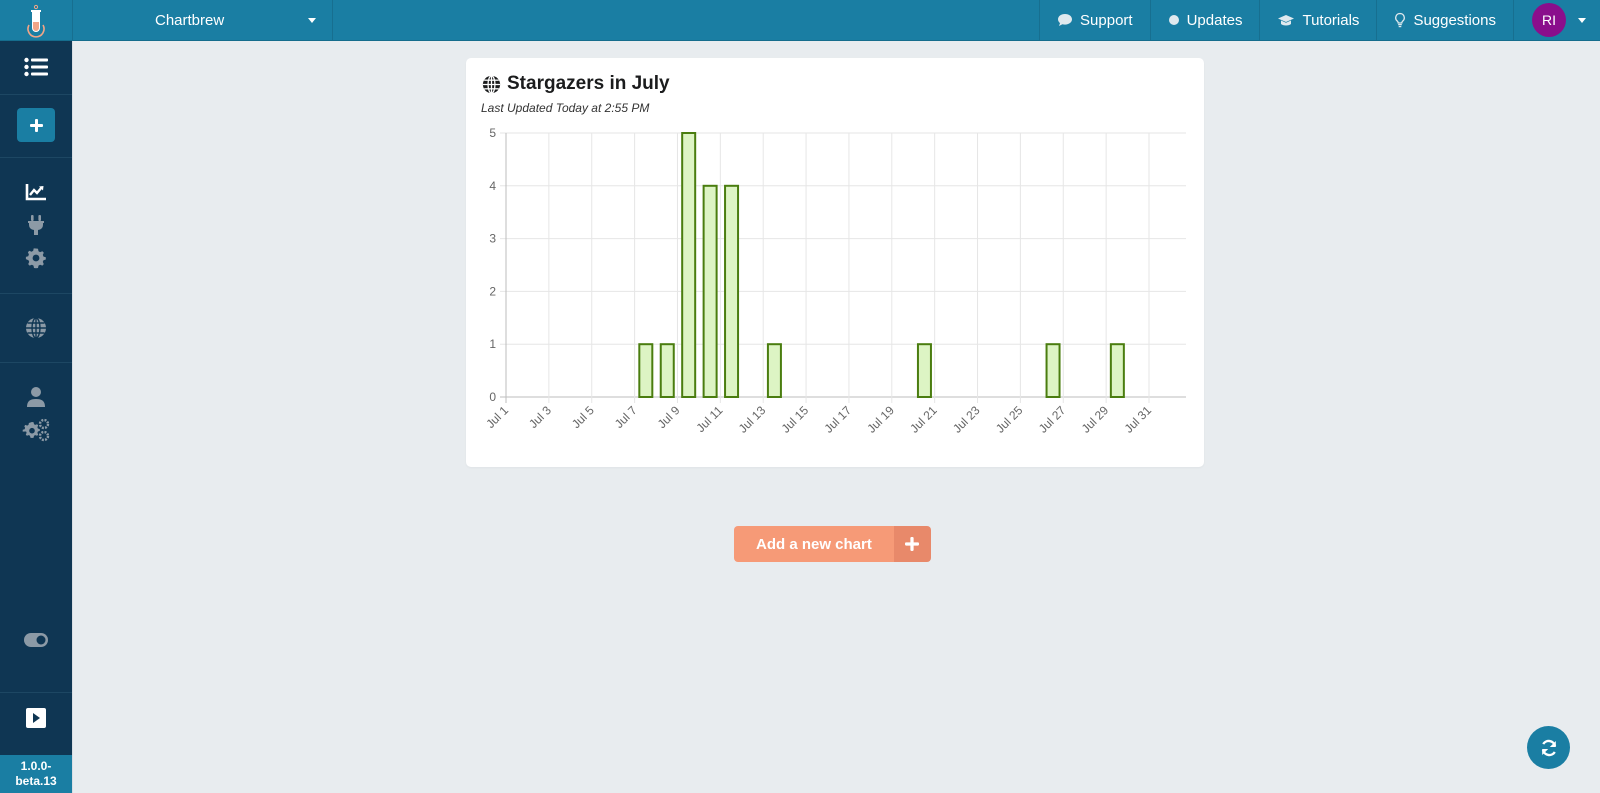 This screenshot has height=793, width=1600. Describe the element at coordinates (1173, 20) in the screenshot. I see `circle-icon` at that location.